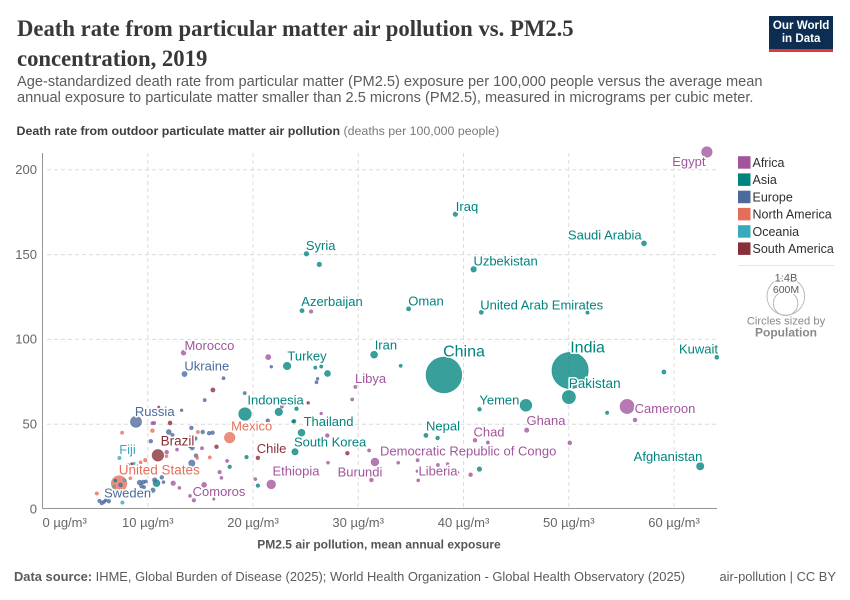 Image resolution: width=850 pixels, height=600 pixels. Describe the element at coordinates (464, 352) in the screenshot. I see `svg-text: China` at that location.